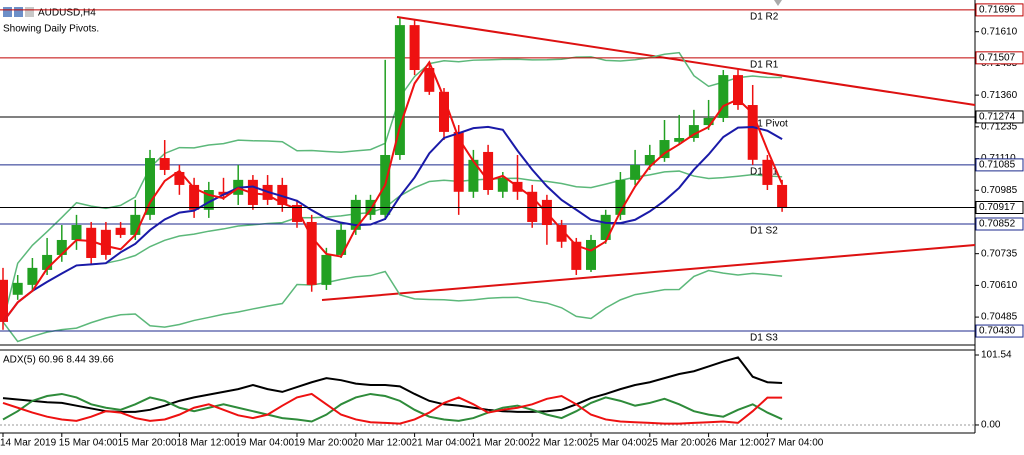 This screenshot has height=455, width=1024. I want to click on x-tick-label: 26 Mar 12:00, so click(735, 443).